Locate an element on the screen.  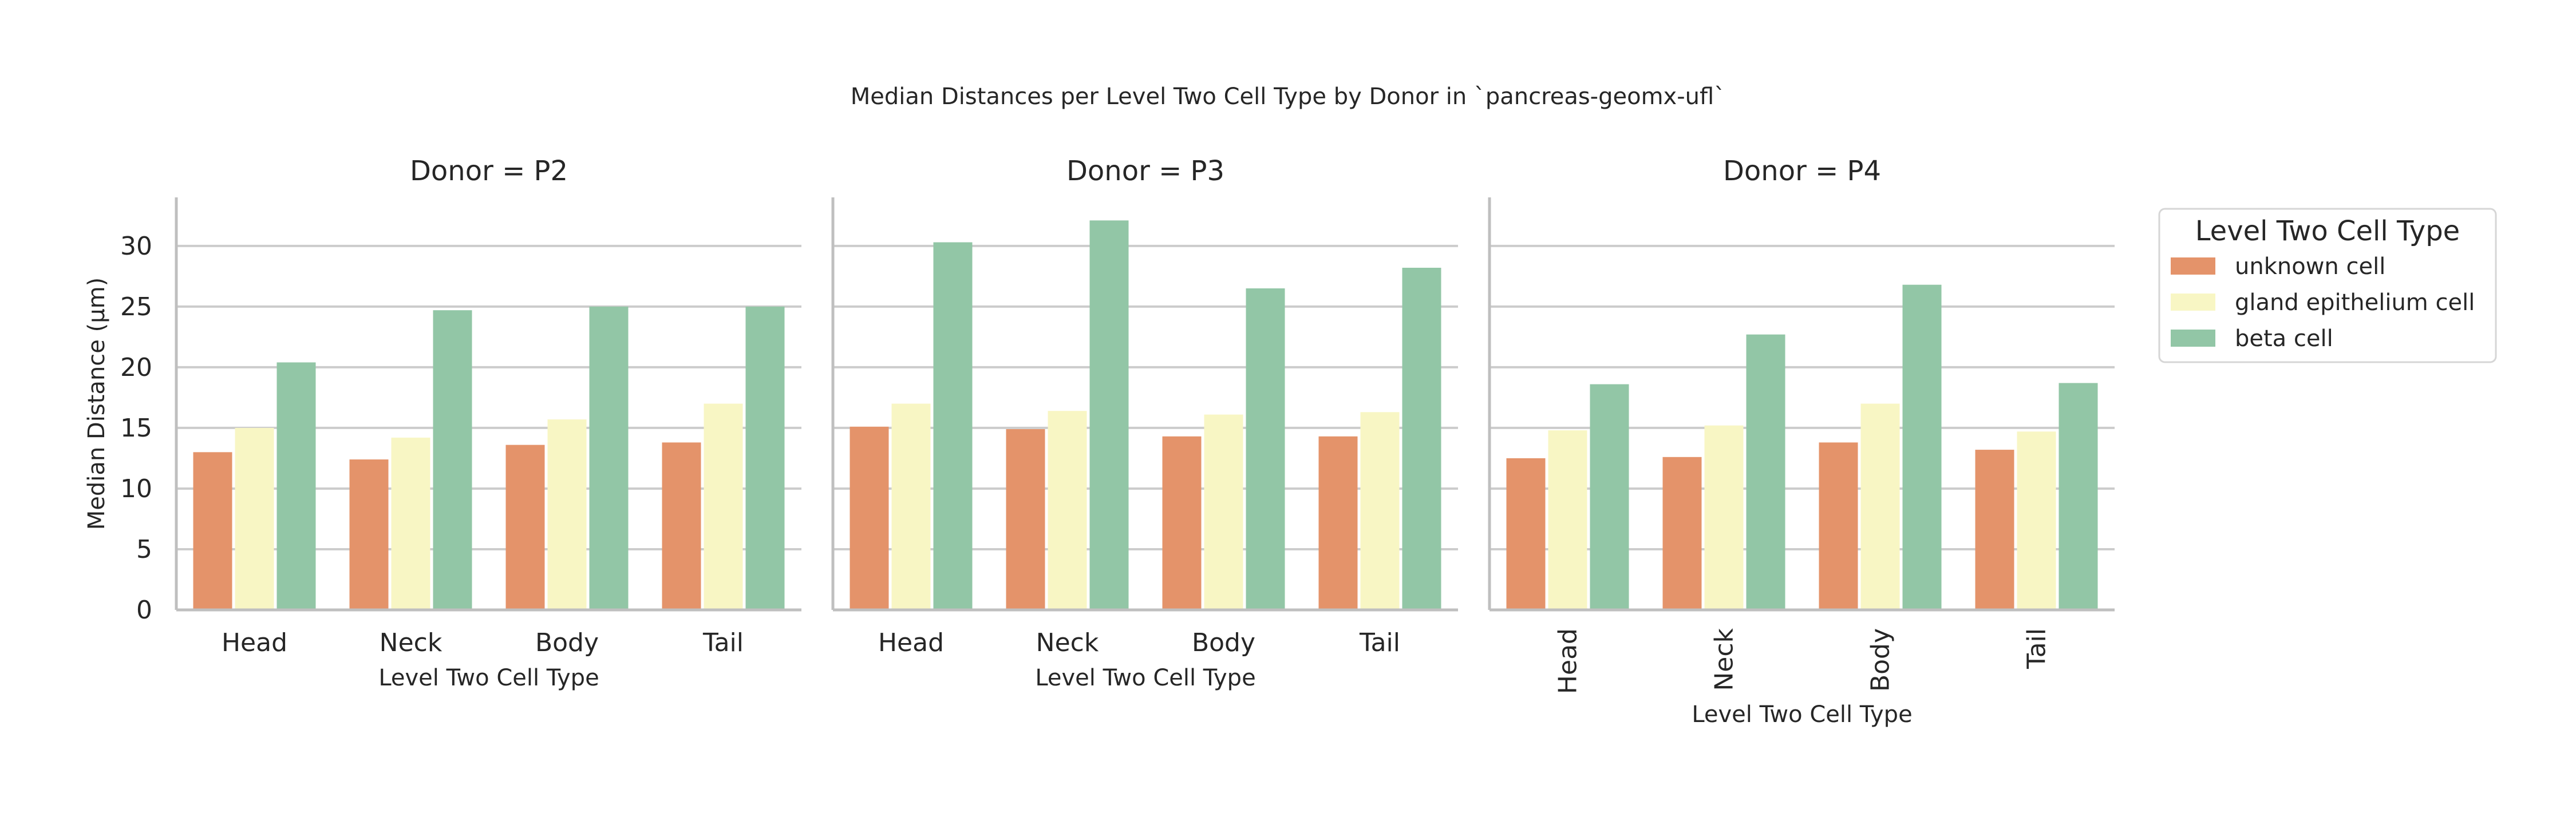
y-tick-label: 30 is located at coordinates (136, 247).